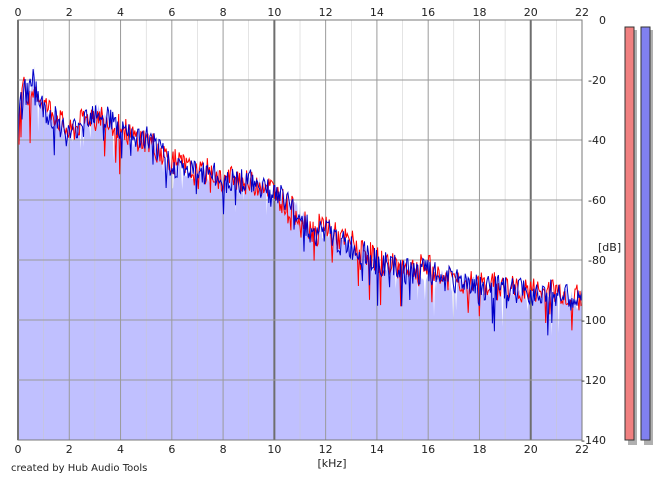 The image size is (664, 481). What do you see at coordinates (428, 449) in the screenshot?
I see `x-tick-label-bottom: 16` at bounding box center [428, 449].